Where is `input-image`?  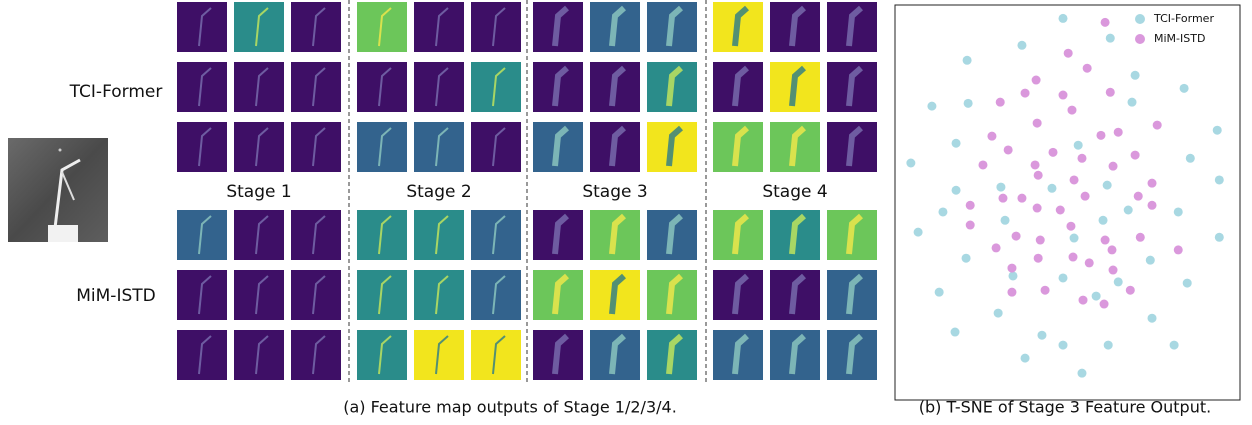 input-image is located at coordinates (58, 190).